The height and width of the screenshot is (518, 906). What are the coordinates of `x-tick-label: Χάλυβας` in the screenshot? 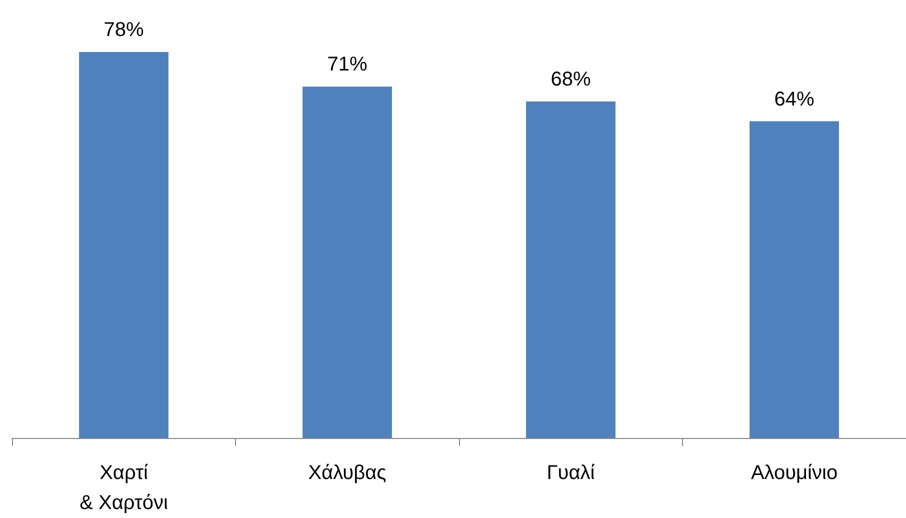 It's located at (347, 473).